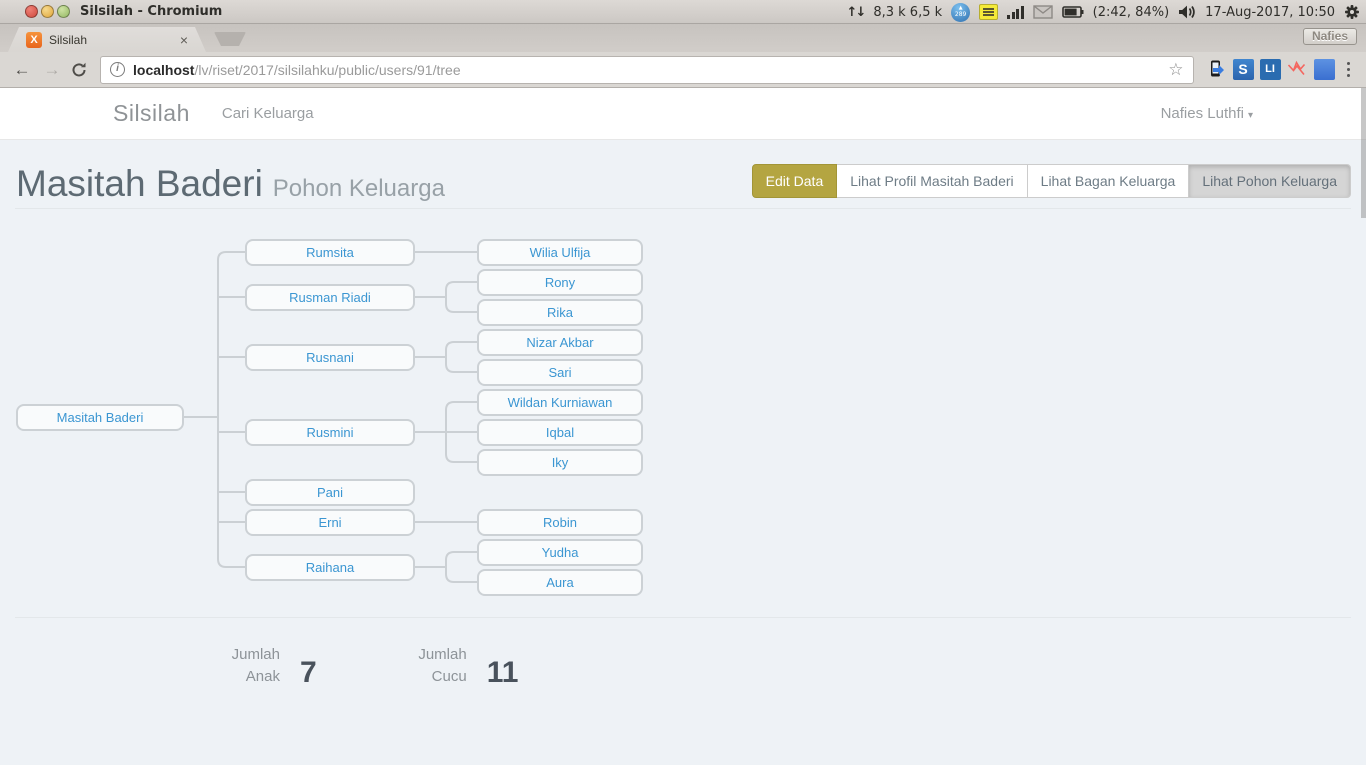 Image resolution: width=1366 pixels, height=765 pixels. I want to click on window-controls, so click(47, 11).